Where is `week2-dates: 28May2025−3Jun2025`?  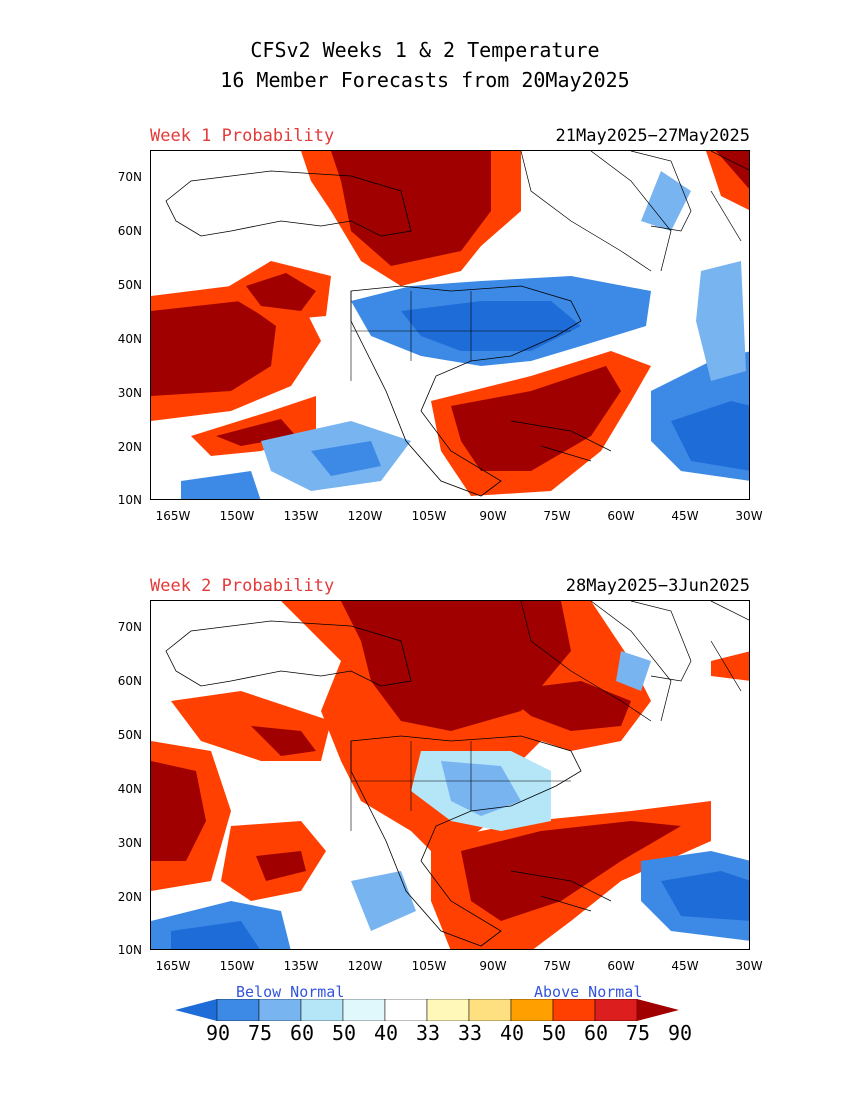
week2-dates: 28May2025−3Jun2025 is located at coordinates (657, 586).